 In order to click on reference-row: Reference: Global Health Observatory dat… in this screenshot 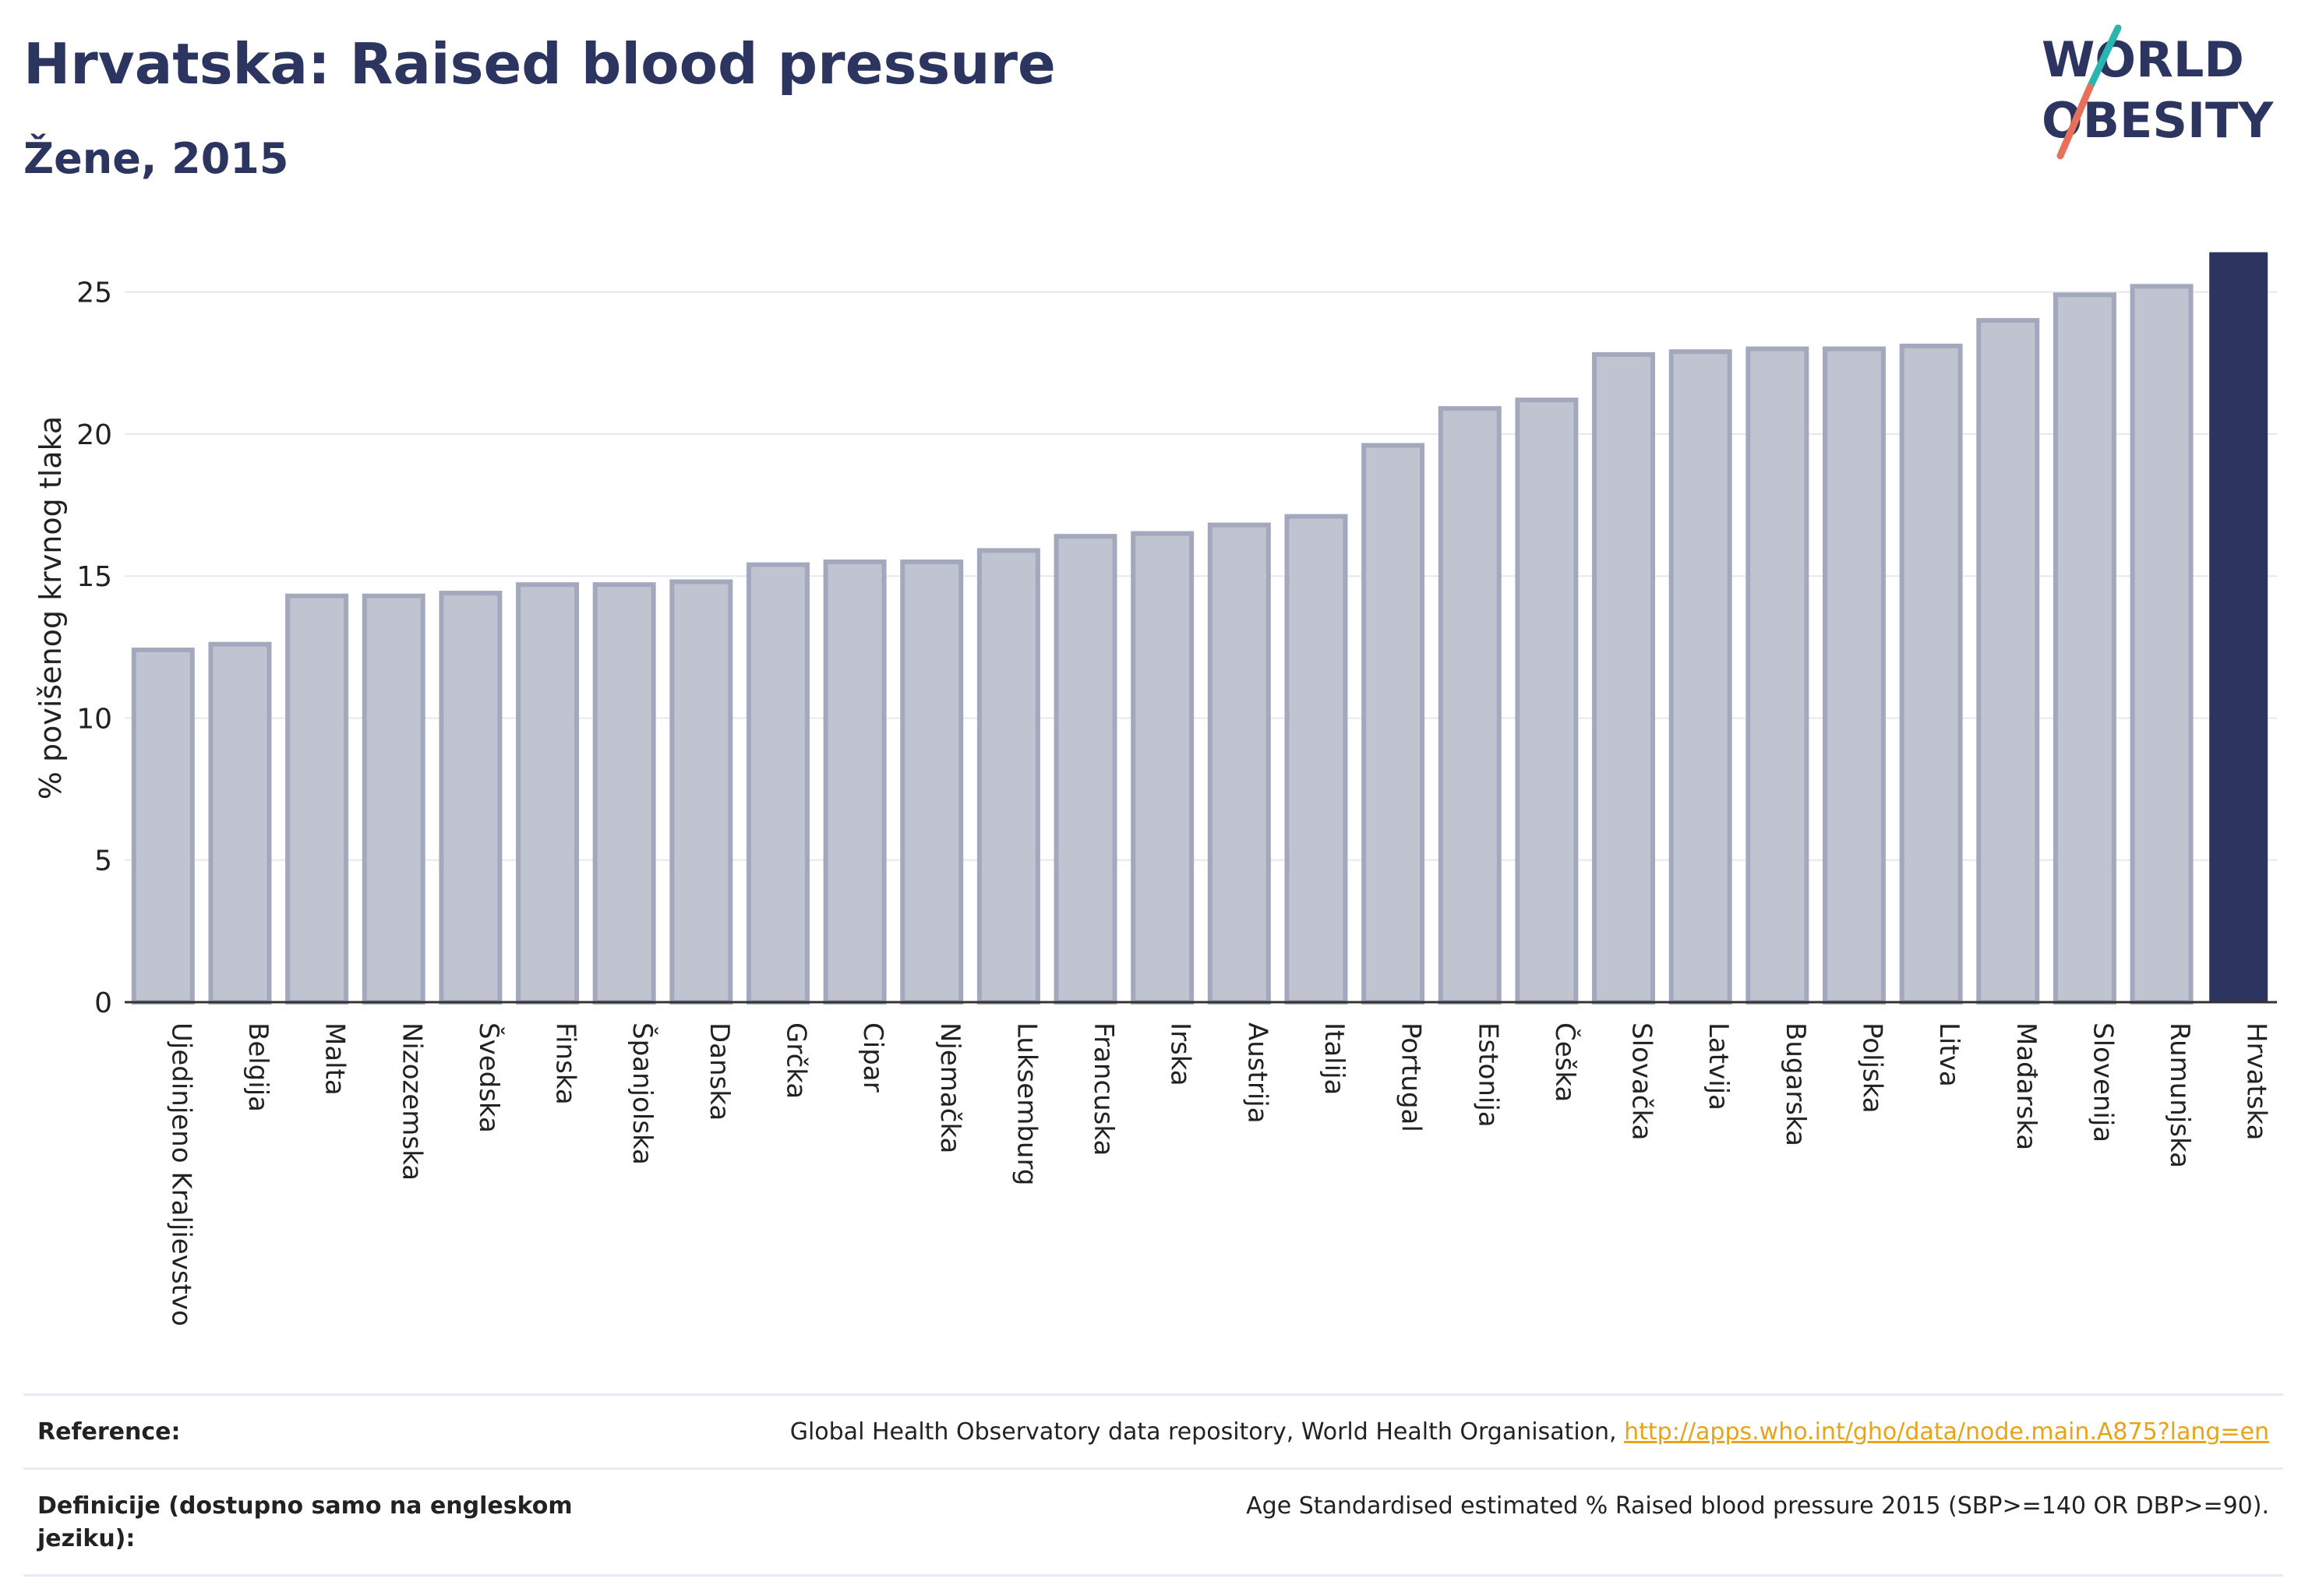, I will do `click(1153, 1430)`.